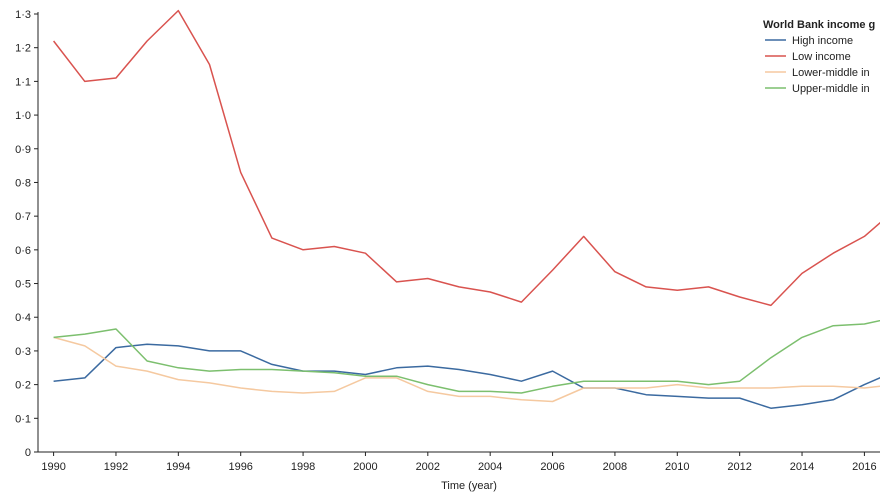 The width and height of the screenshot is (880, 495). What do you see at coordinates (23, 49) in the screenshot?
I see `y-tick-label: 1·2` at bounding box center [23, 49].